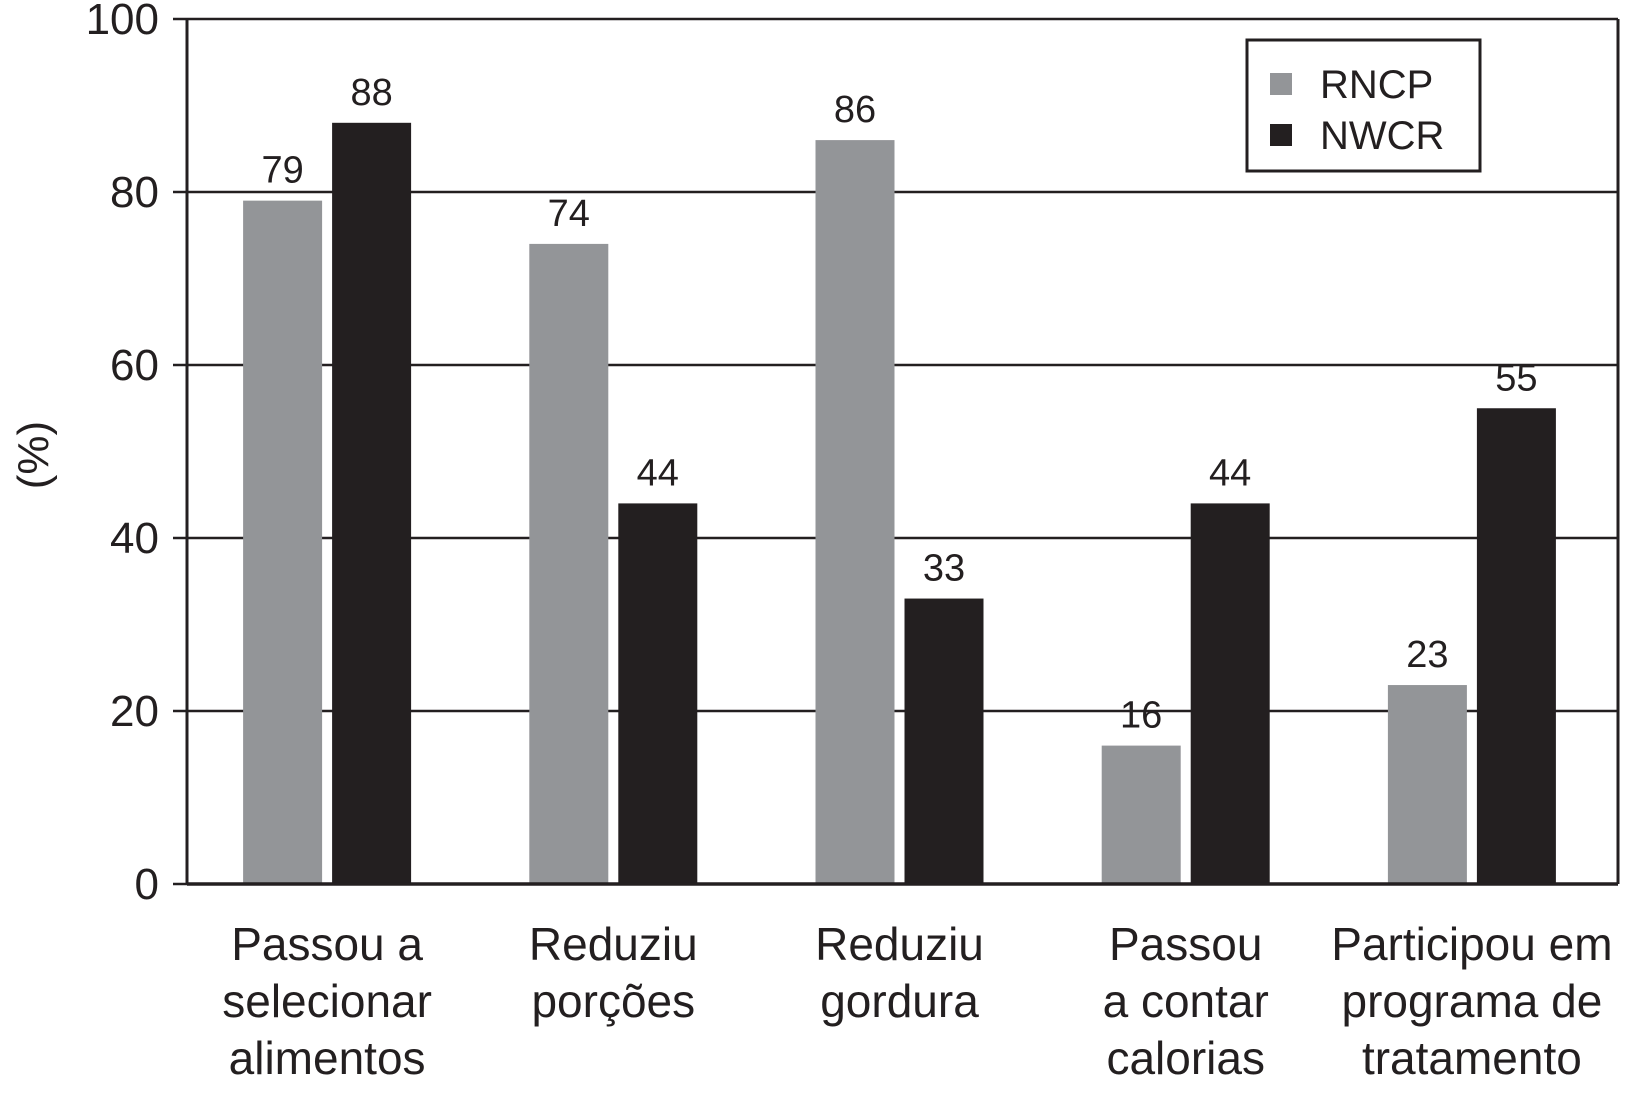 The image size is (1626, 1100). I want to click on y-tick-label: 60, so click(134, 365).